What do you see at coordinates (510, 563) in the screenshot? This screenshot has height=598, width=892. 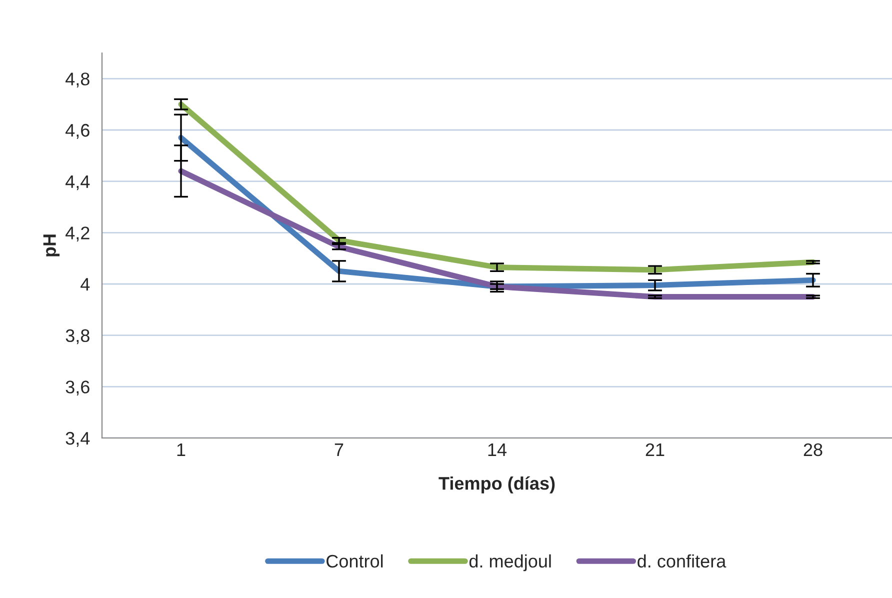 I see `legend-label: d. medjoul` at bounding box center [510, 563].